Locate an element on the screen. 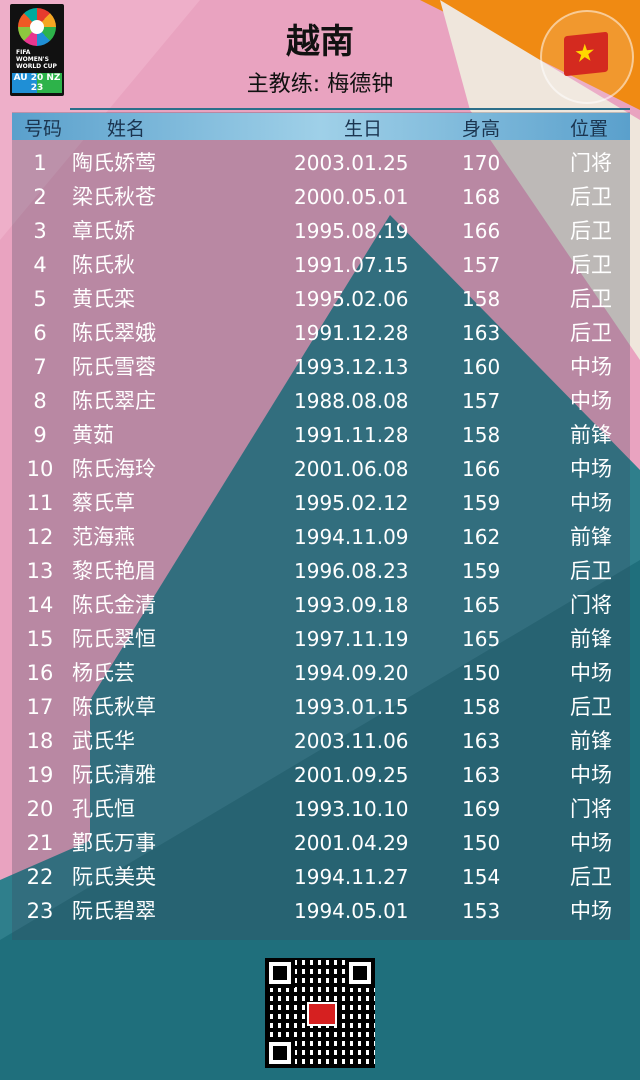 Image resolution: width=640 pixels, height=1080 pixels. player-height: 170 is located at coordinates (481, 163).